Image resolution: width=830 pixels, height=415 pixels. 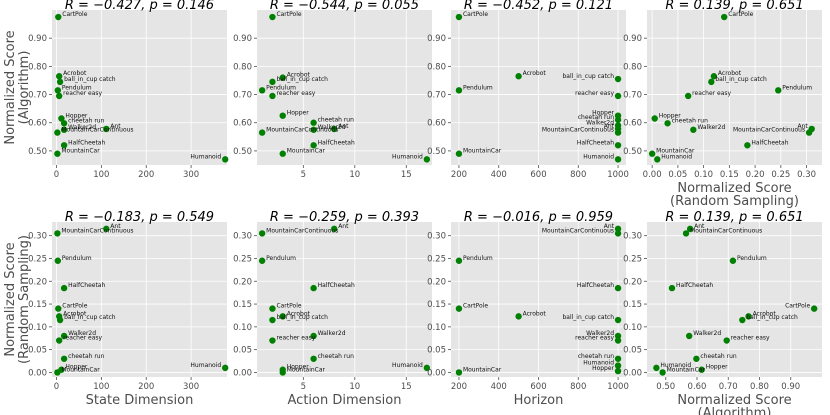 What do you see at coordinates (780, 175) in the screenshot?
I see `x-tick-label: 0.25` at bounding box center [780, 175].